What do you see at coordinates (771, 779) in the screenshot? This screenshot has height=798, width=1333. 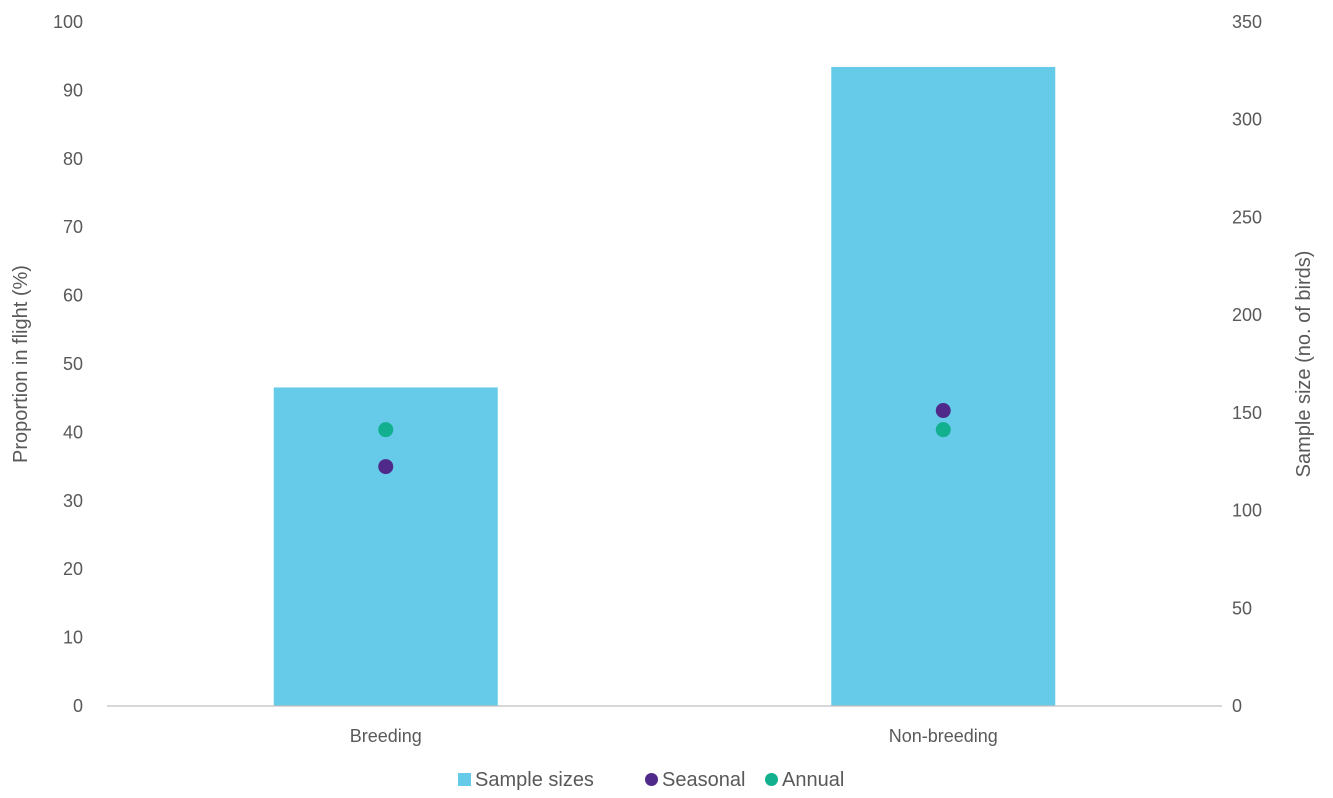 I see `legend-swatch-annual` at bounding box center [771, 779].